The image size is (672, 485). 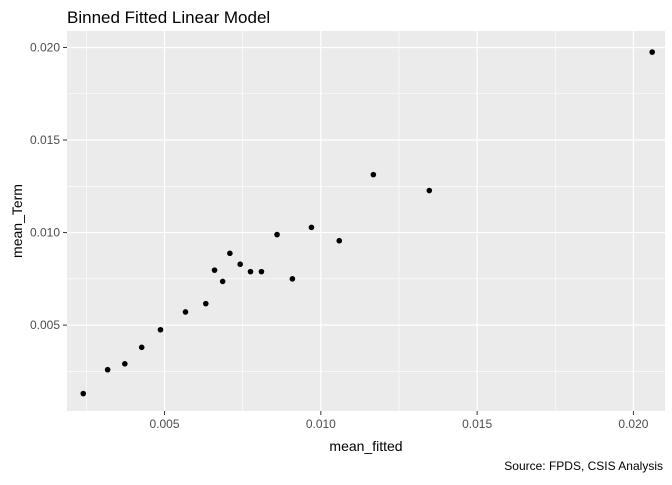 I want to click on y-tick-label: 0.010, so click(x=45, y=233).